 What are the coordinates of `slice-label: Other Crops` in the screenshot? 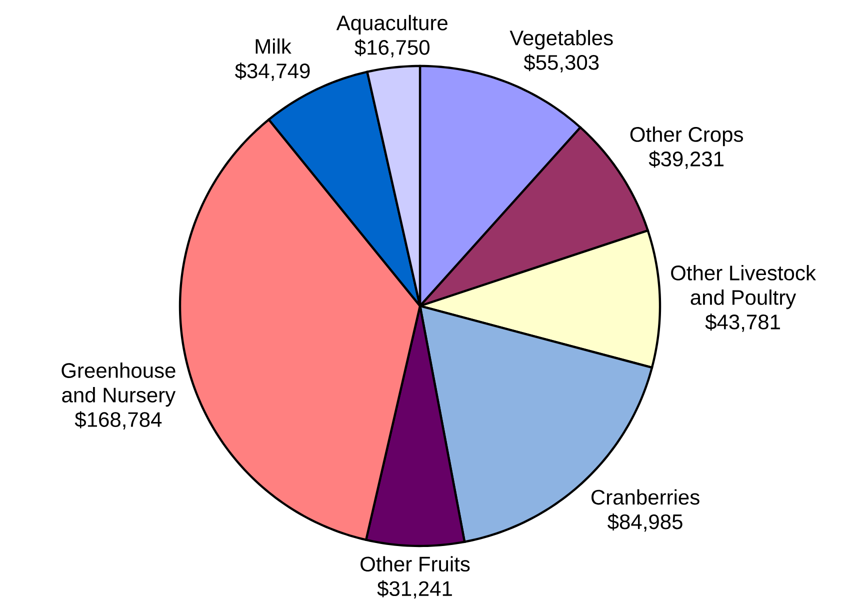 It's located at (686, 136).